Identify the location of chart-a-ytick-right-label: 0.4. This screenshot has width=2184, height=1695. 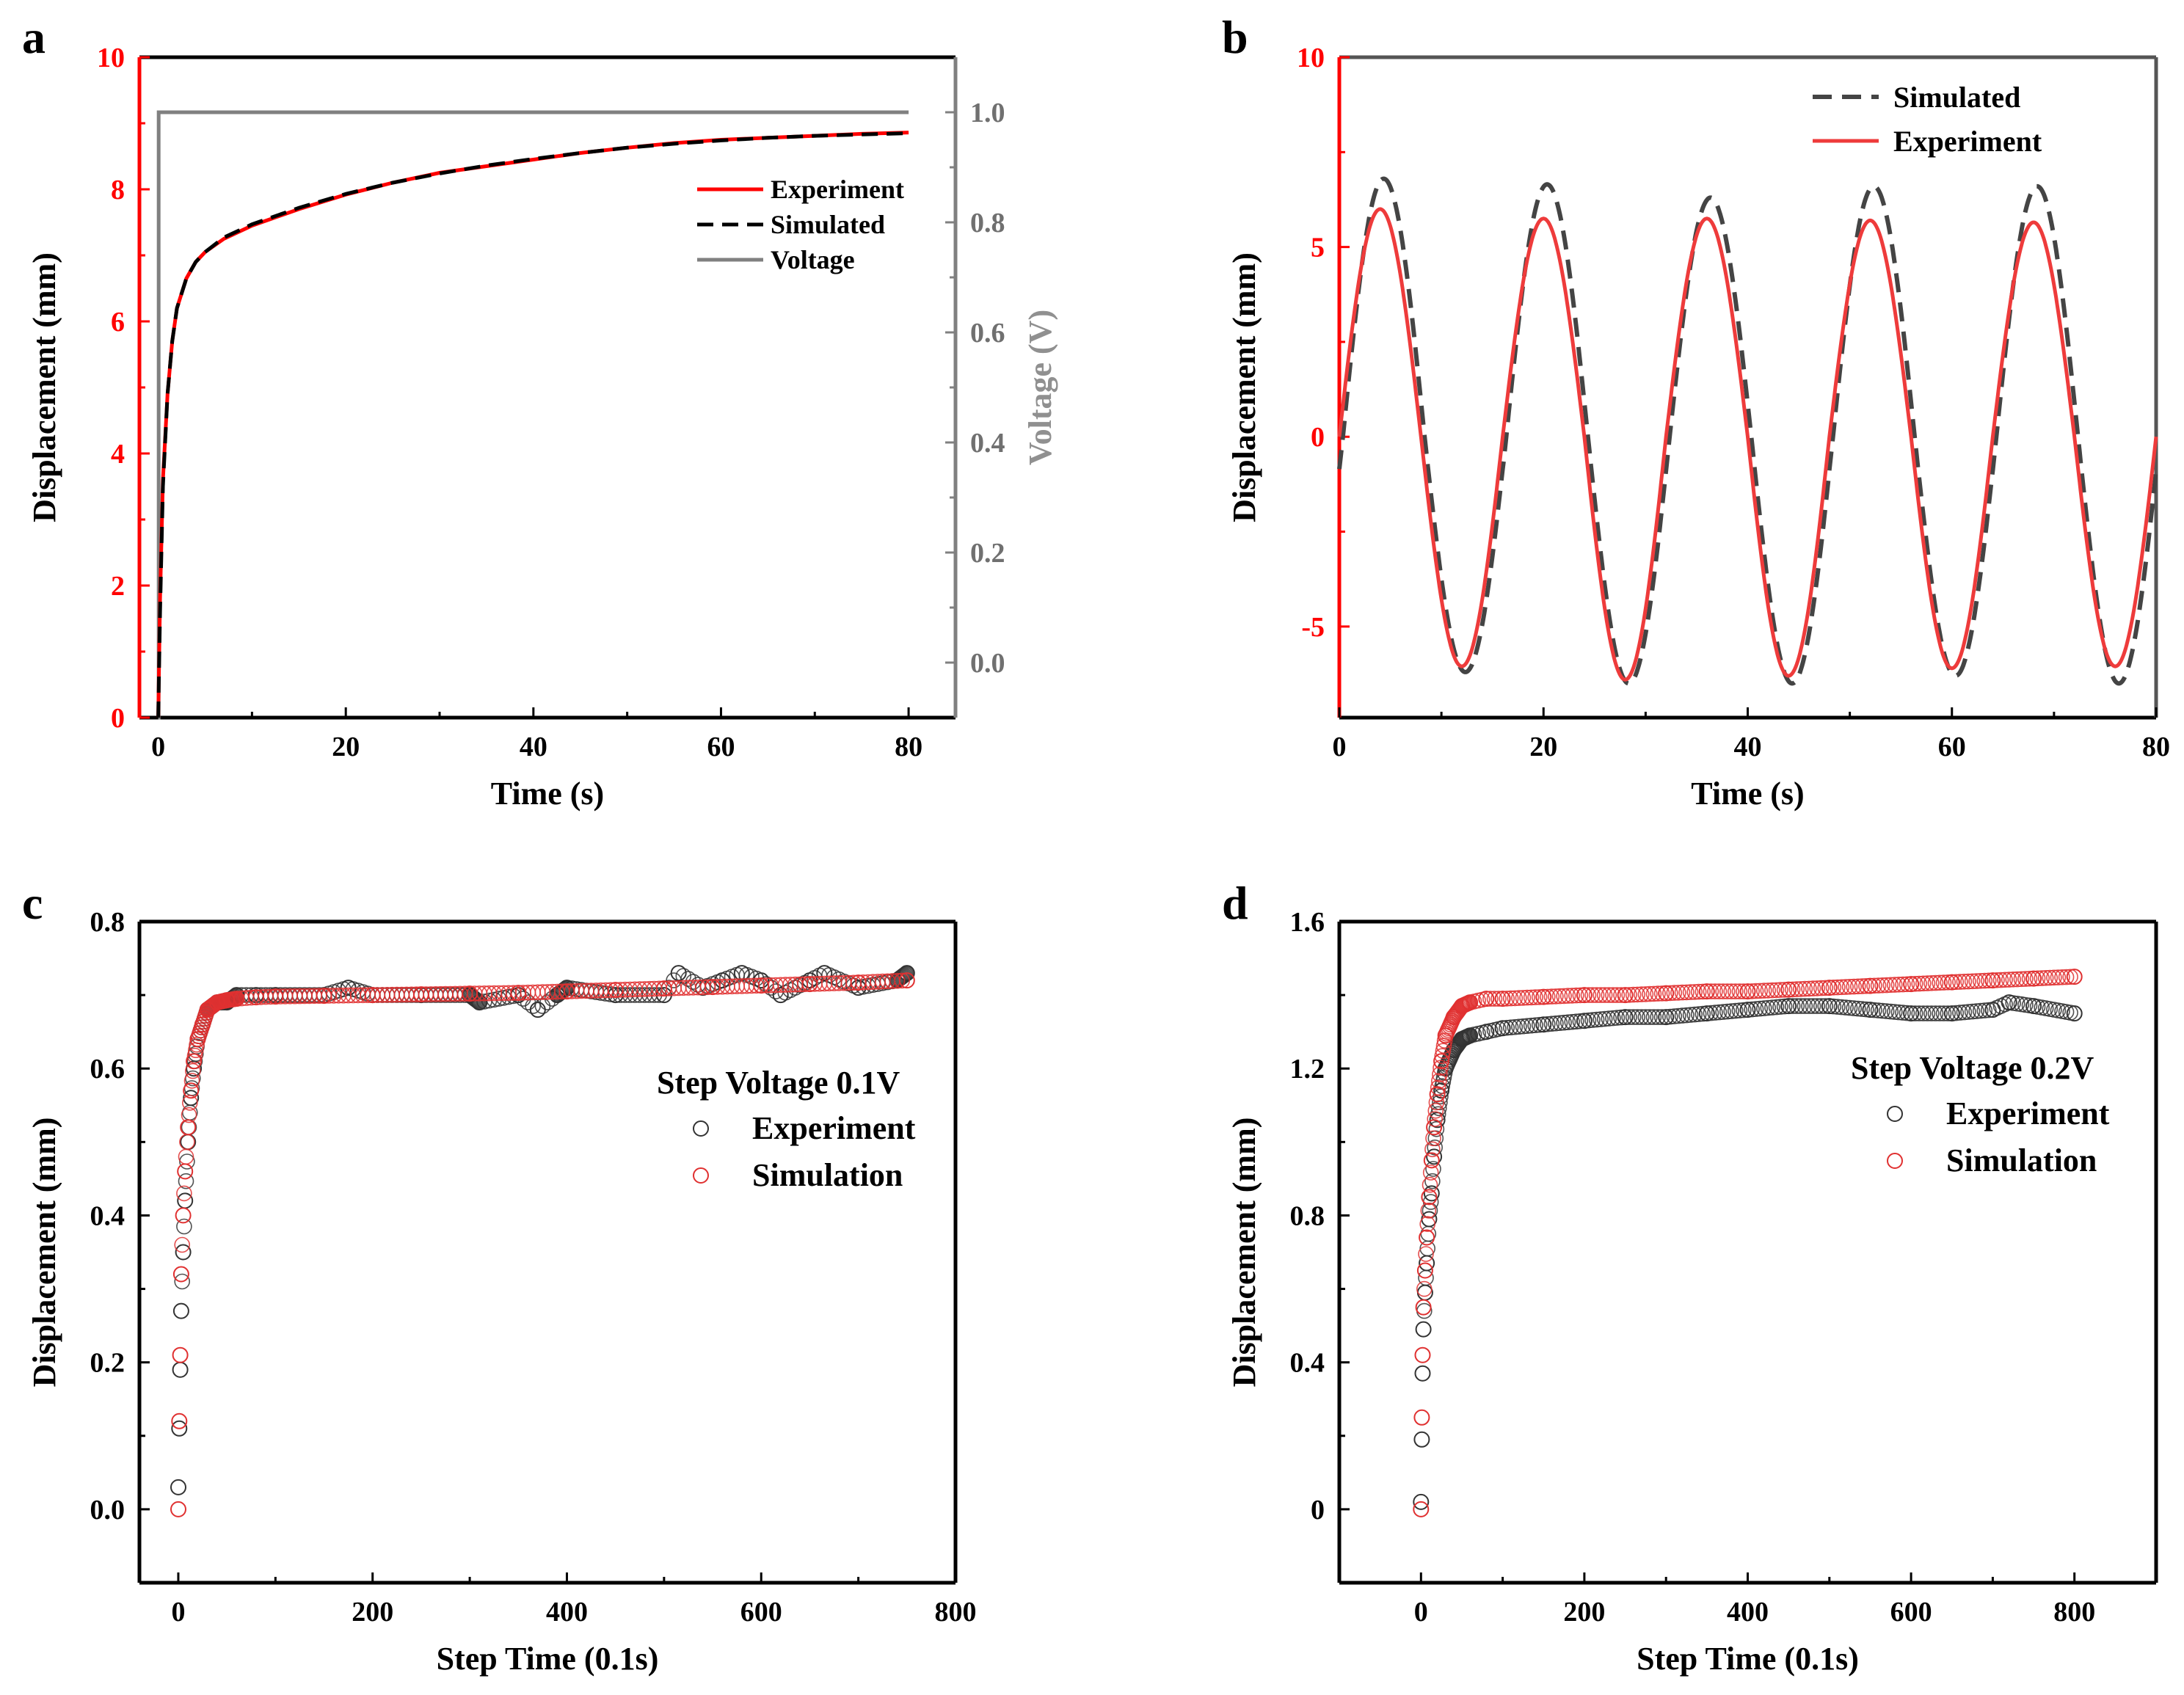
(988, 443).